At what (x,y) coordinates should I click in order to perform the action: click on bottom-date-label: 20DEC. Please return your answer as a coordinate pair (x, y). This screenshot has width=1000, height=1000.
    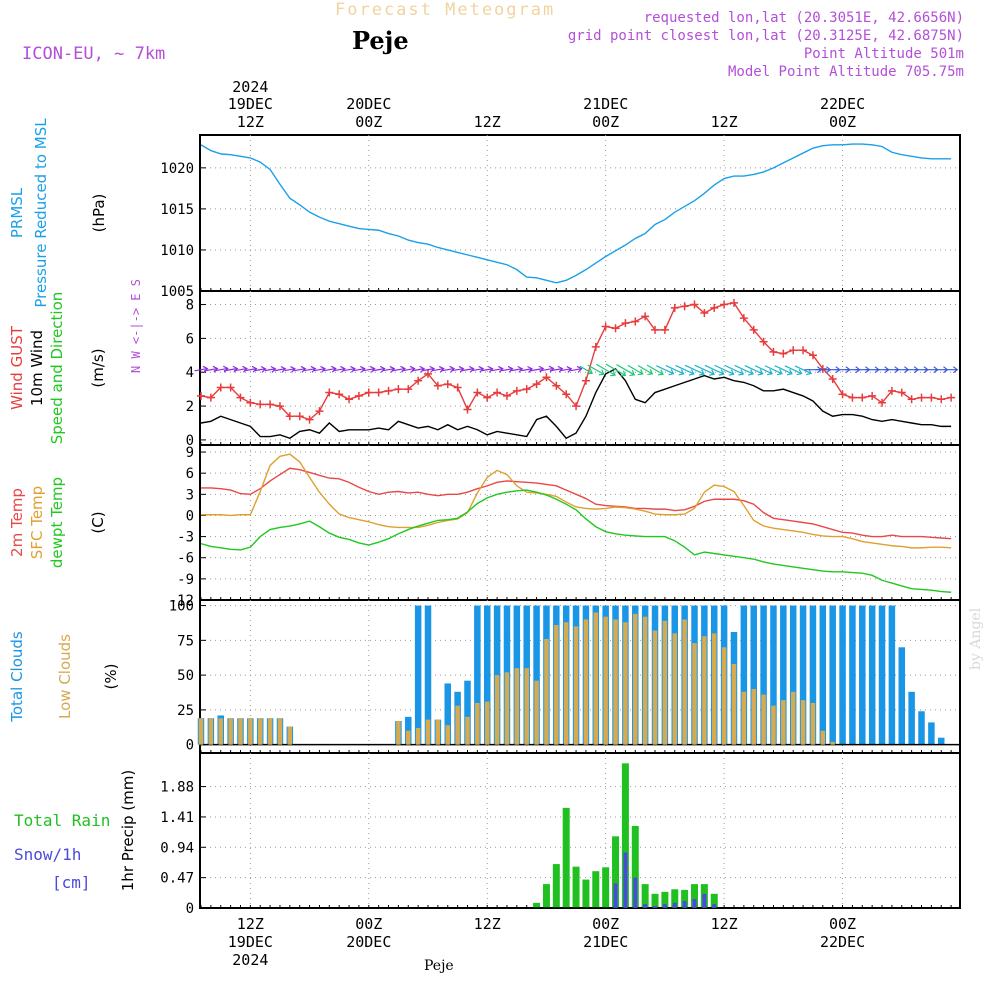
    Looking at the image, I should click on (368, 942).